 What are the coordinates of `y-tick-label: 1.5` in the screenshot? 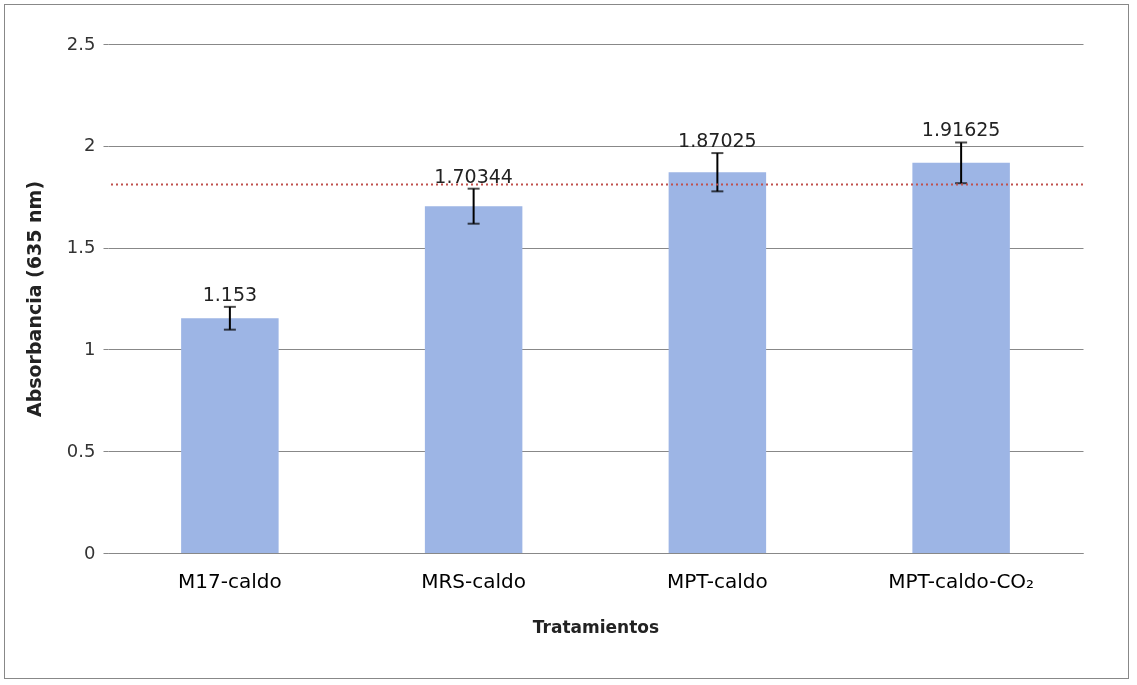 It's located at (81, 247).